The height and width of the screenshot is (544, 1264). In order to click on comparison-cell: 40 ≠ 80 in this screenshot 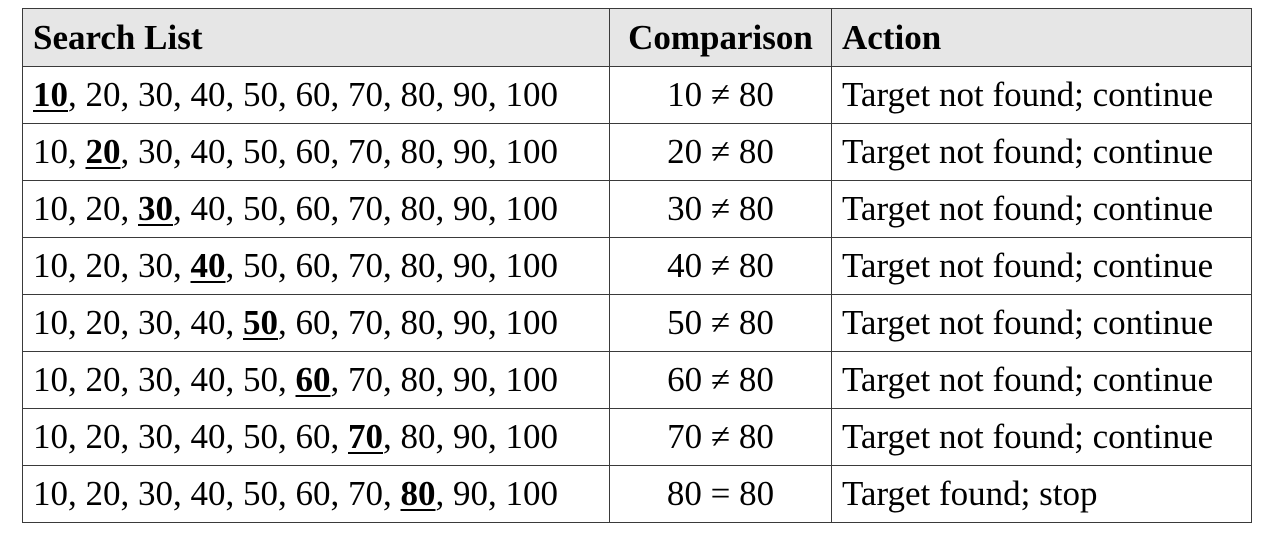, I will do `click(720, 266)`.